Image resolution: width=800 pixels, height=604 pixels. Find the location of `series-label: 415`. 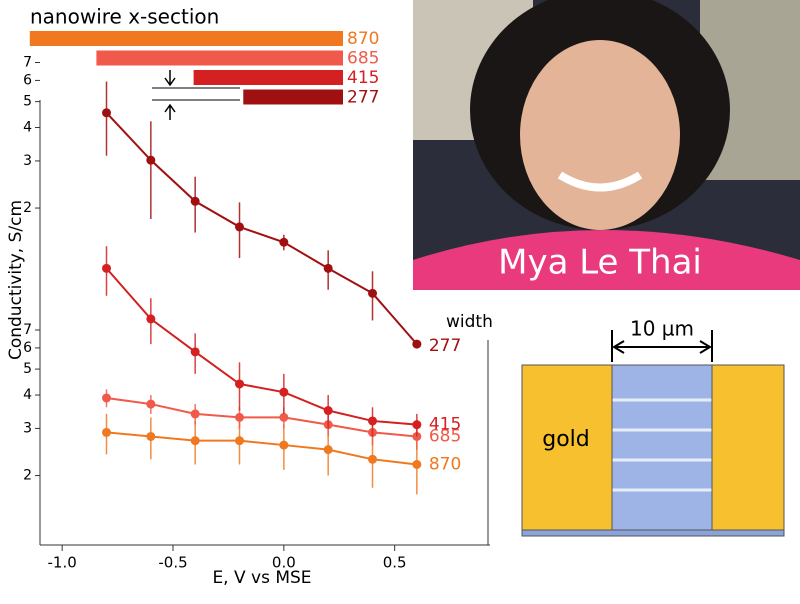

series-label: 415 is located at coordinates (445, 425).